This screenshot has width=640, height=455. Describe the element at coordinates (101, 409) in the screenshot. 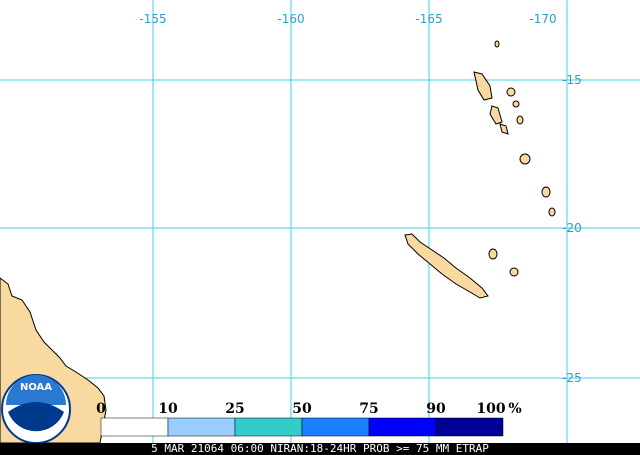

I see `legend-tick-label: 0` at that location.